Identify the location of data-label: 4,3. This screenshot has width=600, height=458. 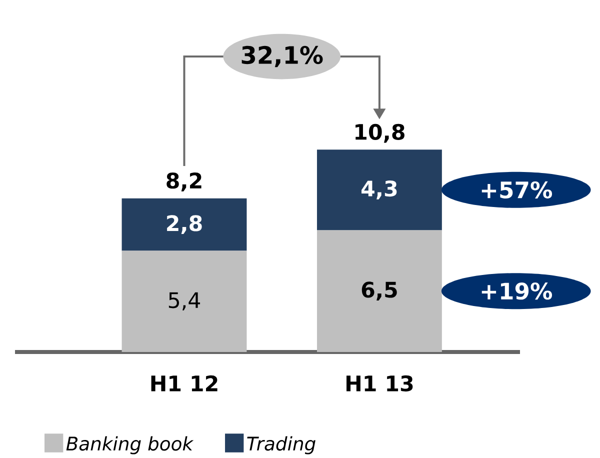
(379, 190).